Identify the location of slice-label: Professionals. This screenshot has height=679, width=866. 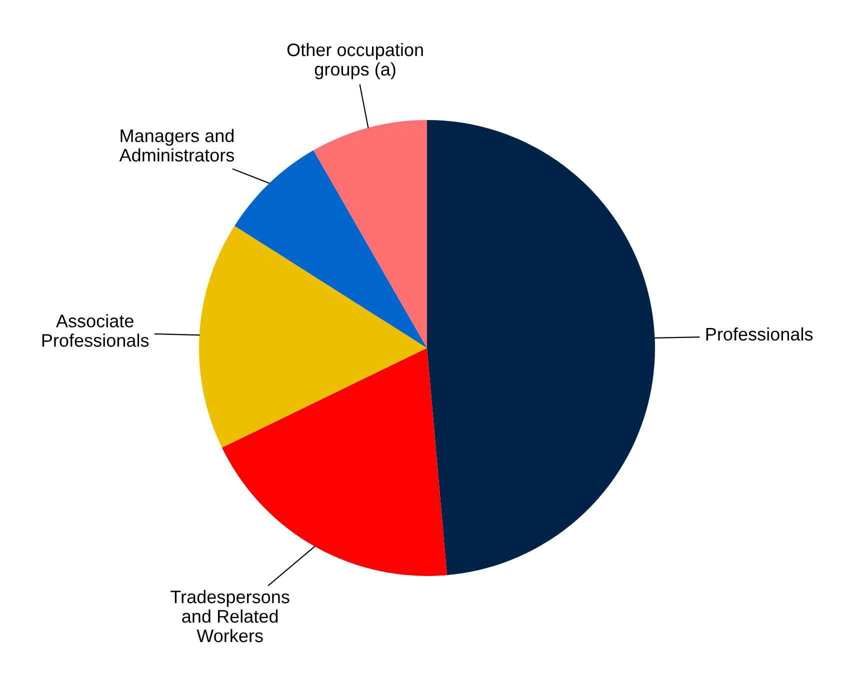
(759, 334).